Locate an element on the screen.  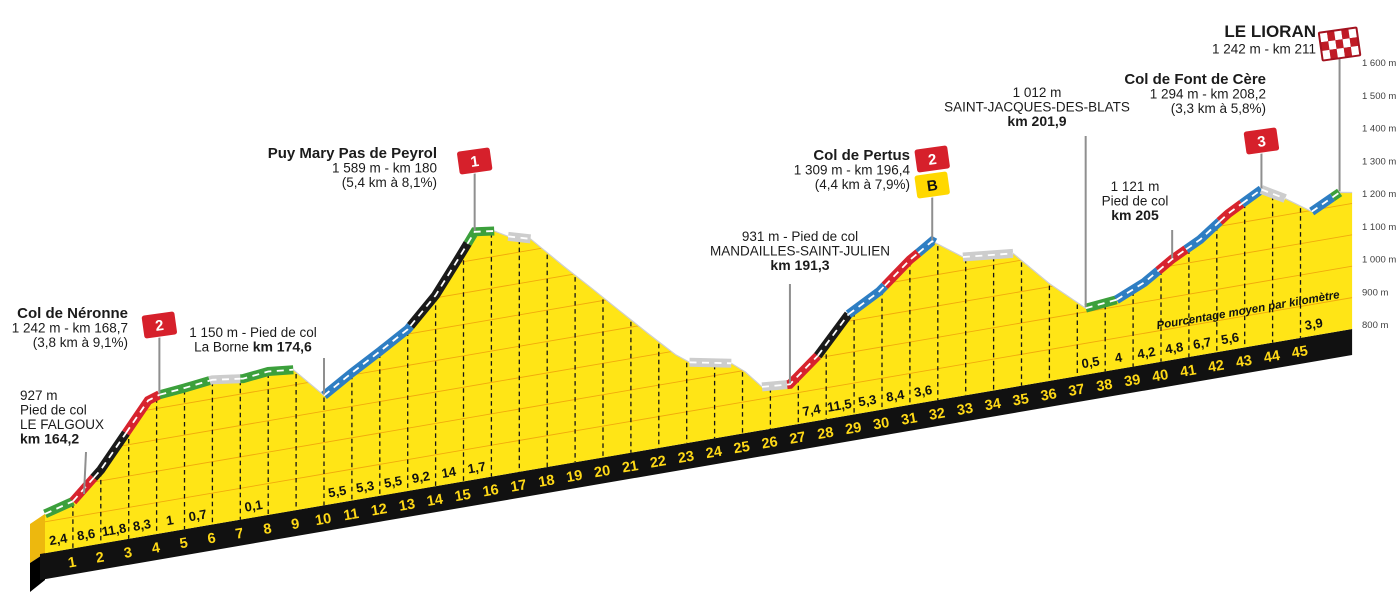
flag-number: 2 is located at coordinates (932, 160).